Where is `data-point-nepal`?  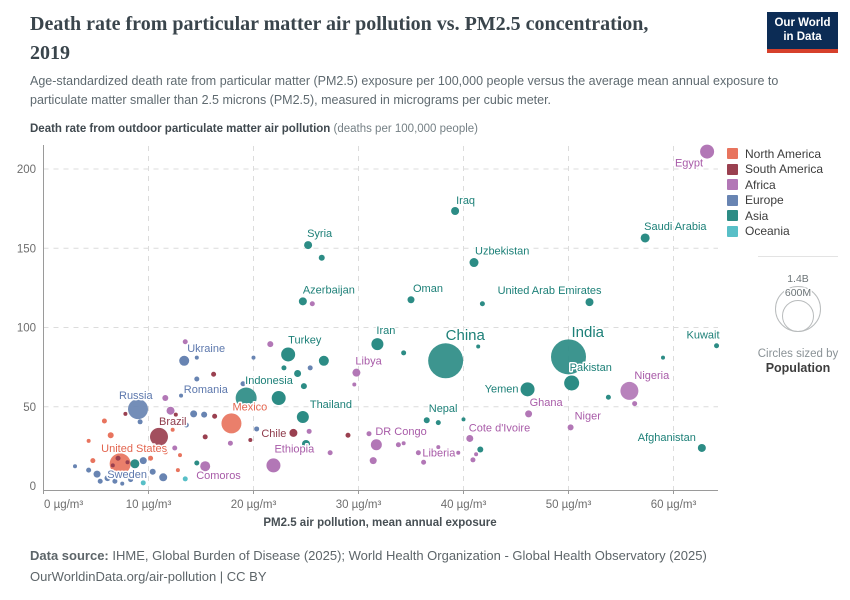 data-point-nepal is located at coordinates (426, 420).